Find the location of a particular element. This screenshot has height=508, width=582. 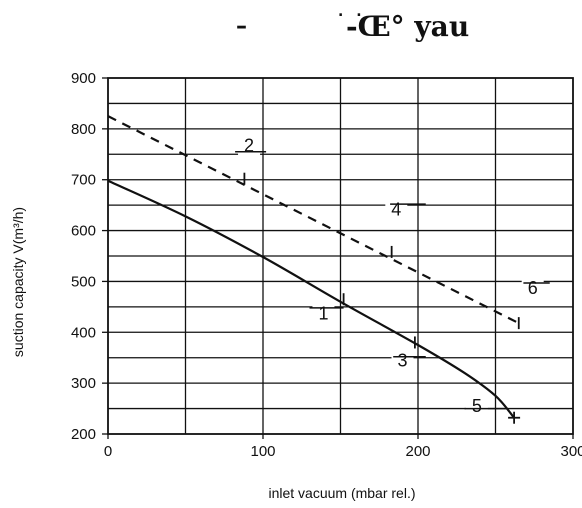

y-tick-label: 900 is located at coordinates (83, 78).